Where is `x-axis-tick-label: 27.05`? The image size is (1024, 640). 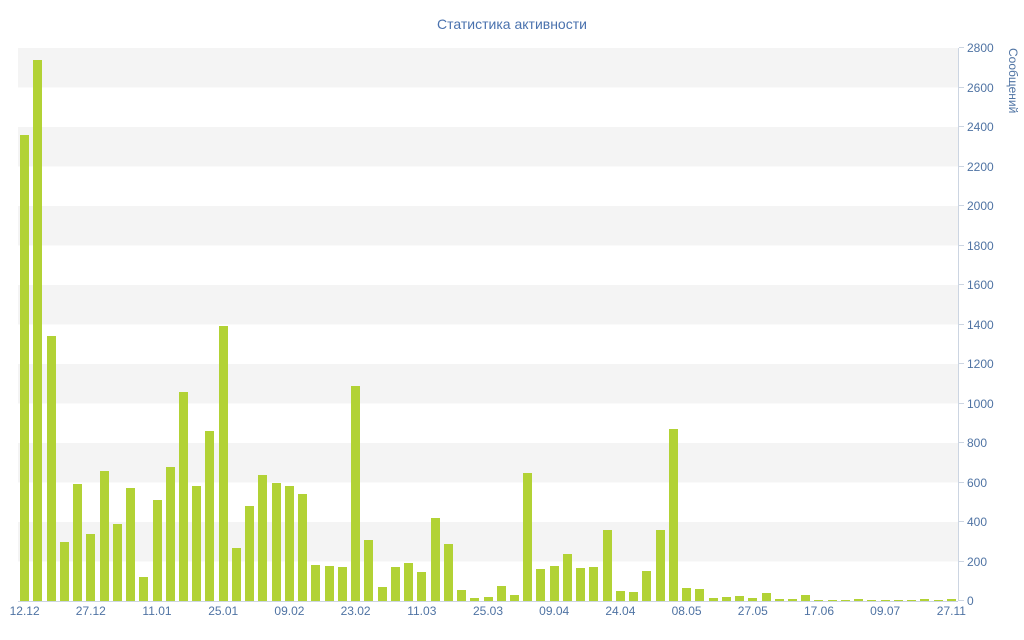 x-axis-tick-label: 27.05 is located at coordinates (752, 611).